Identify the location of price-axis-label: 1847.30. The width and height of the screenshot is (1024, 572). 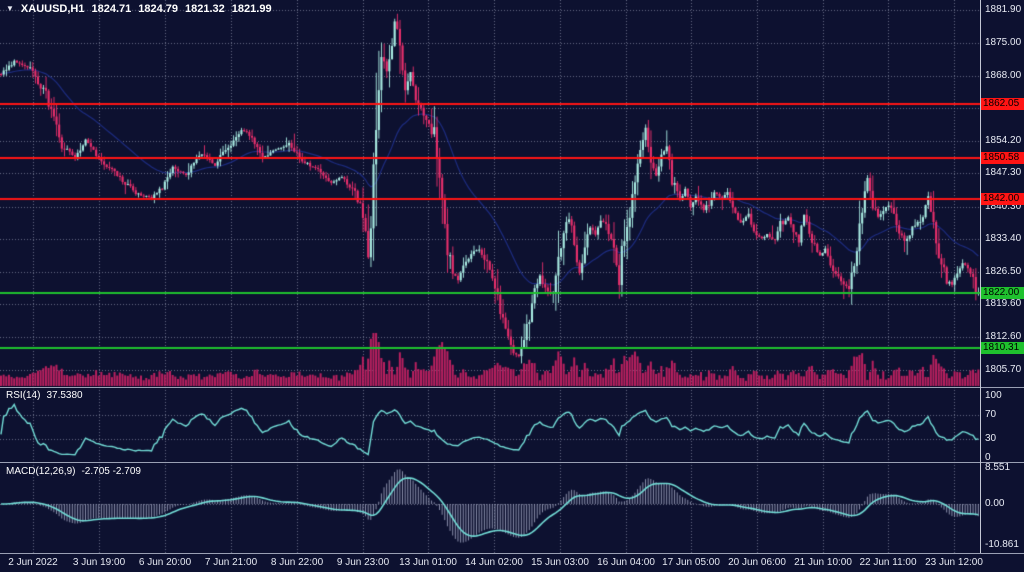
(1003, 173).